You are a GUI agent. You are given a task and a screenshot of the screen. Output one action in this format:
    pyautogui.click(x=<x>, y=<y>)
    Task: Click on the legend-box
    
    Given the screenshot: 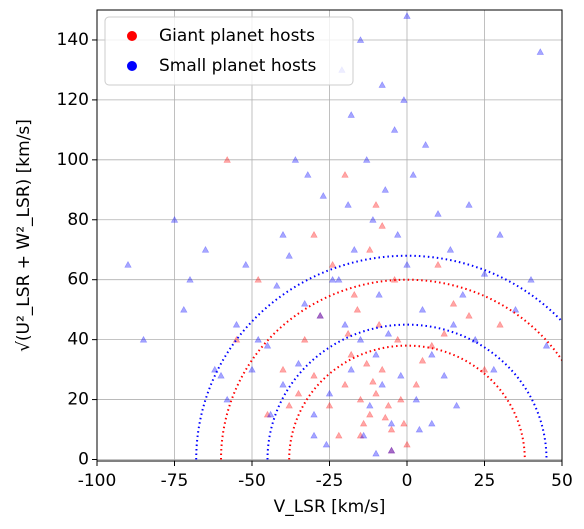 What is the action you would take?
    pyautogui.click(x=229, y=51)
    